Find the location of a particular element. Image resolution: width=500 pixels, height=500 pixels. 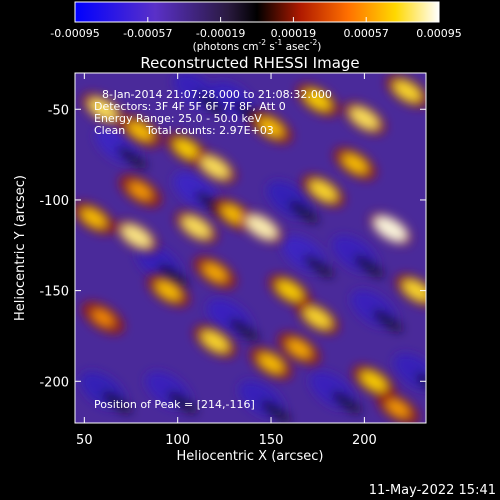

dim-region is located at coordinates (409, 372).